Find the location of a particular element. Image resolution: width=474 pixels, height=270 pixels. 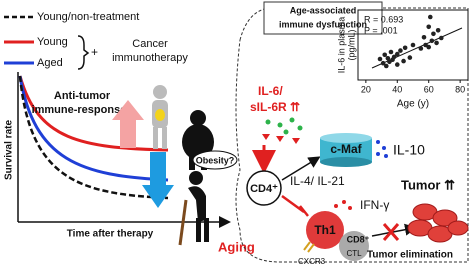

arrow-down is located at coordinates (158, 180).